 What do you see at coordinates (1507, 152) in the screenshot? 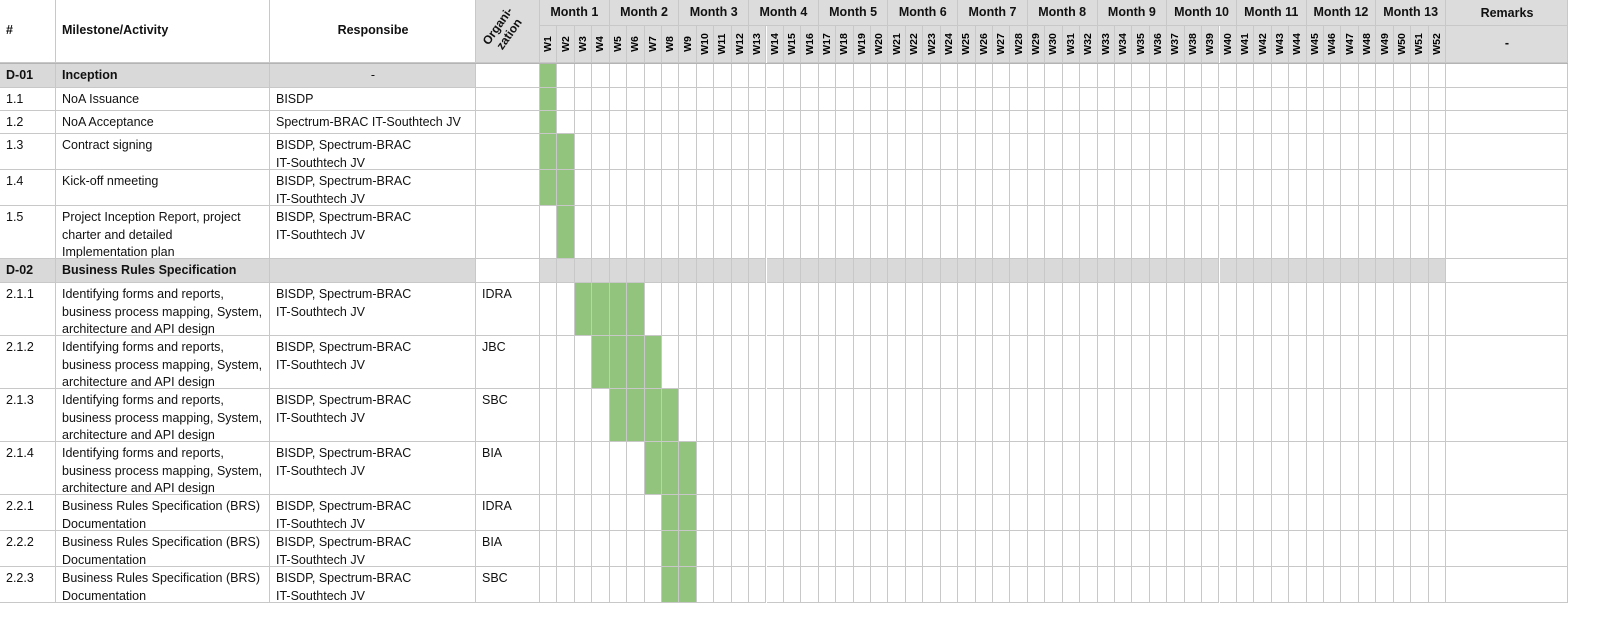
I see `table-row-remarks` at bounding box center [1507, 152].